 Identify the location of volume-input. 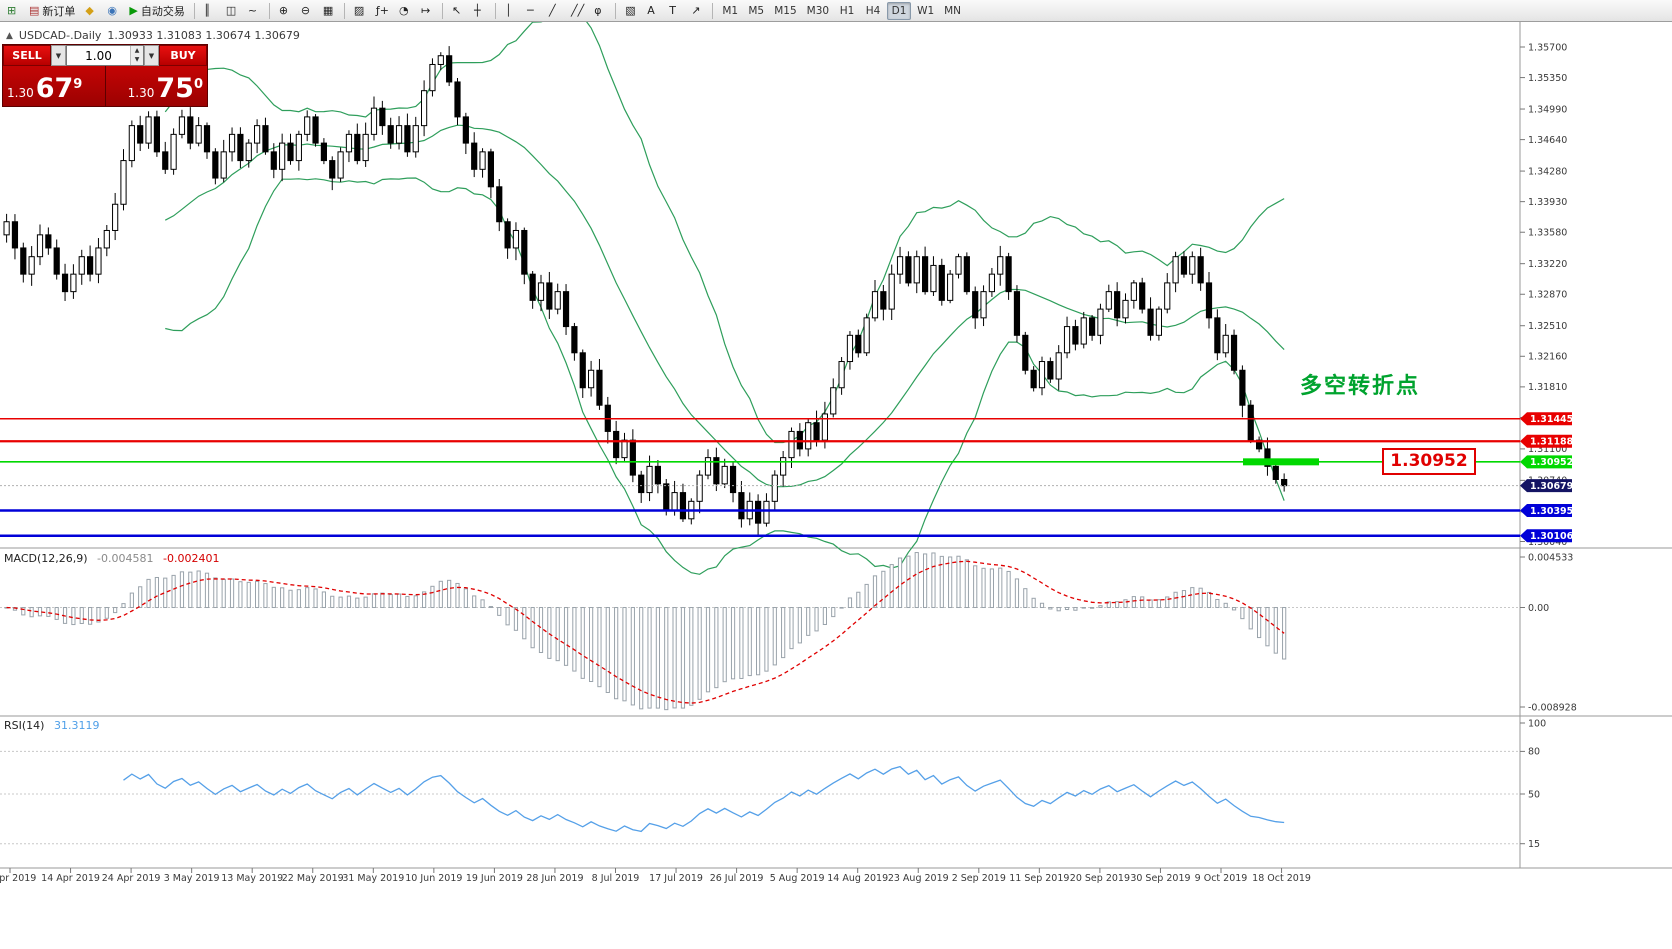
(98, 55).